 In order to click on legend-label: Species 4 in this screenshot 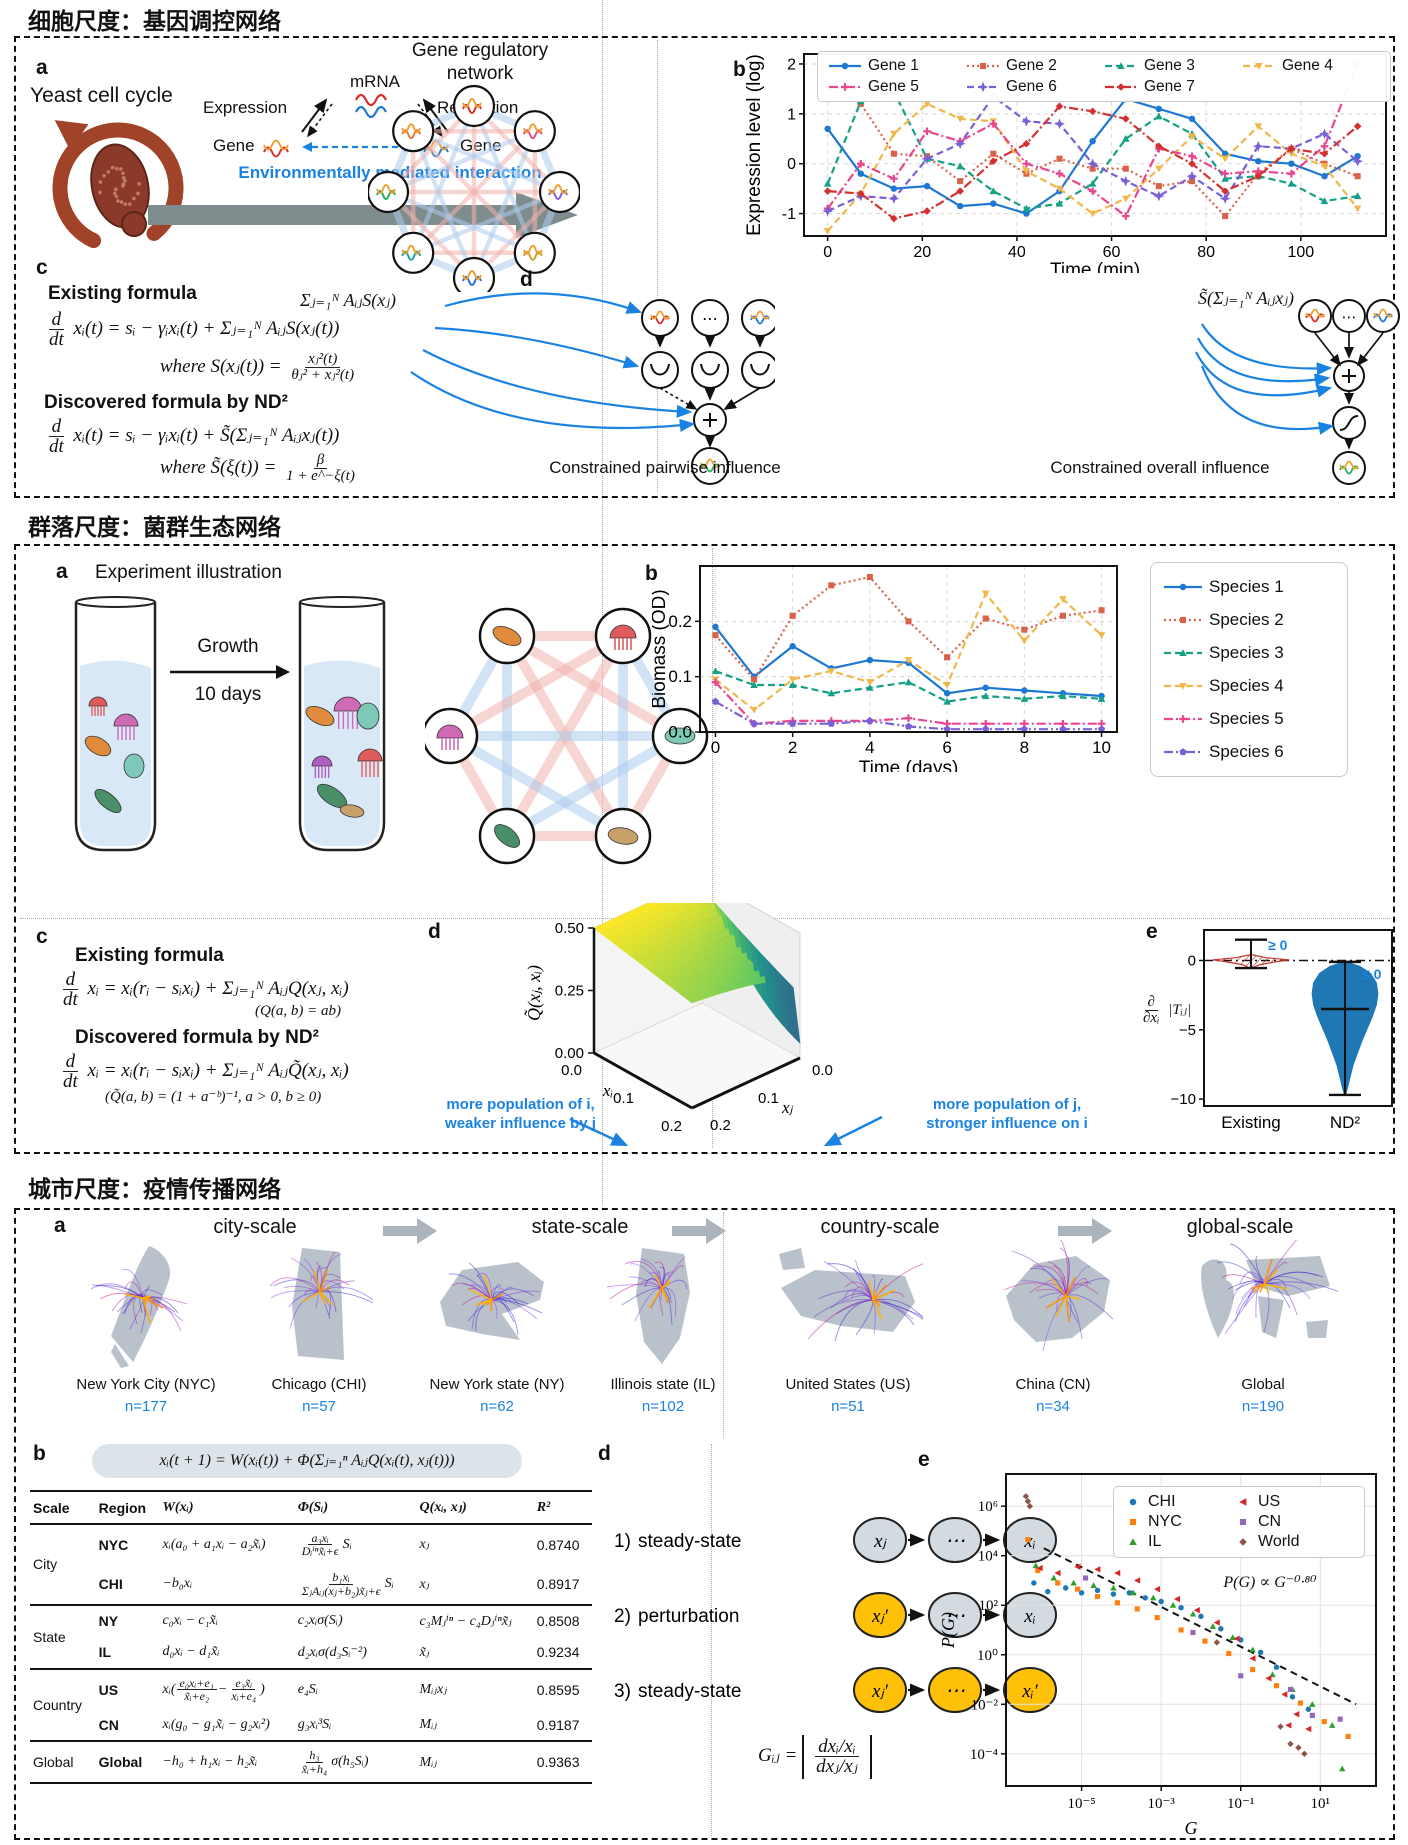, I will do `click(1246, 685)`.